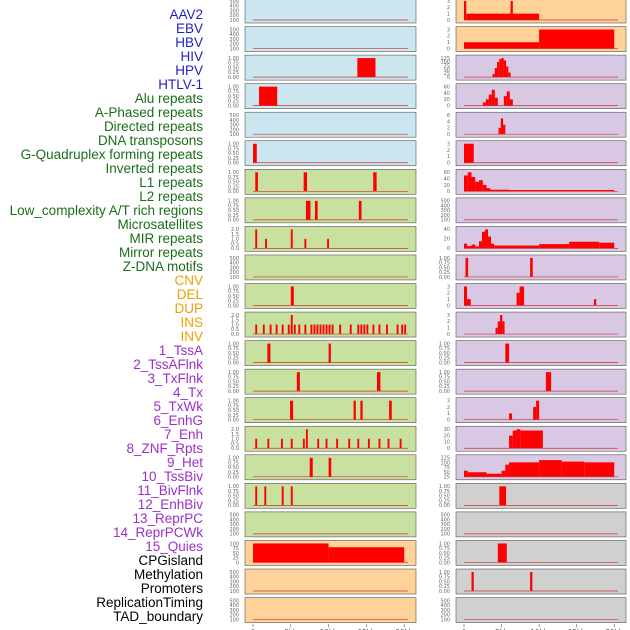 Image resolution: width=630 pixels, height=630 pixels. What do you see at coordinates (539, 629) in the screenshot?
I see `x-tick-label: 10kb` at bounding box center [539, 629].